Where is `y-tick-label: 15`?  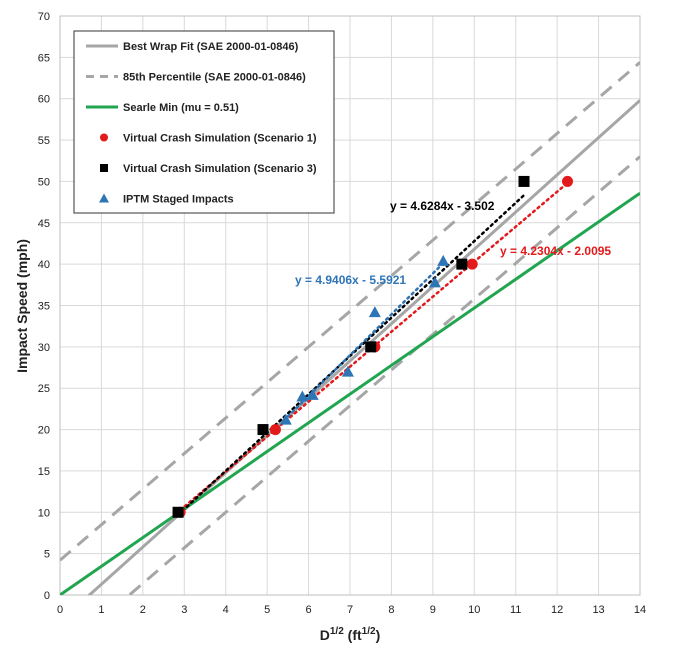
y-tick-label: 15 is located at coordinates (44, 472).